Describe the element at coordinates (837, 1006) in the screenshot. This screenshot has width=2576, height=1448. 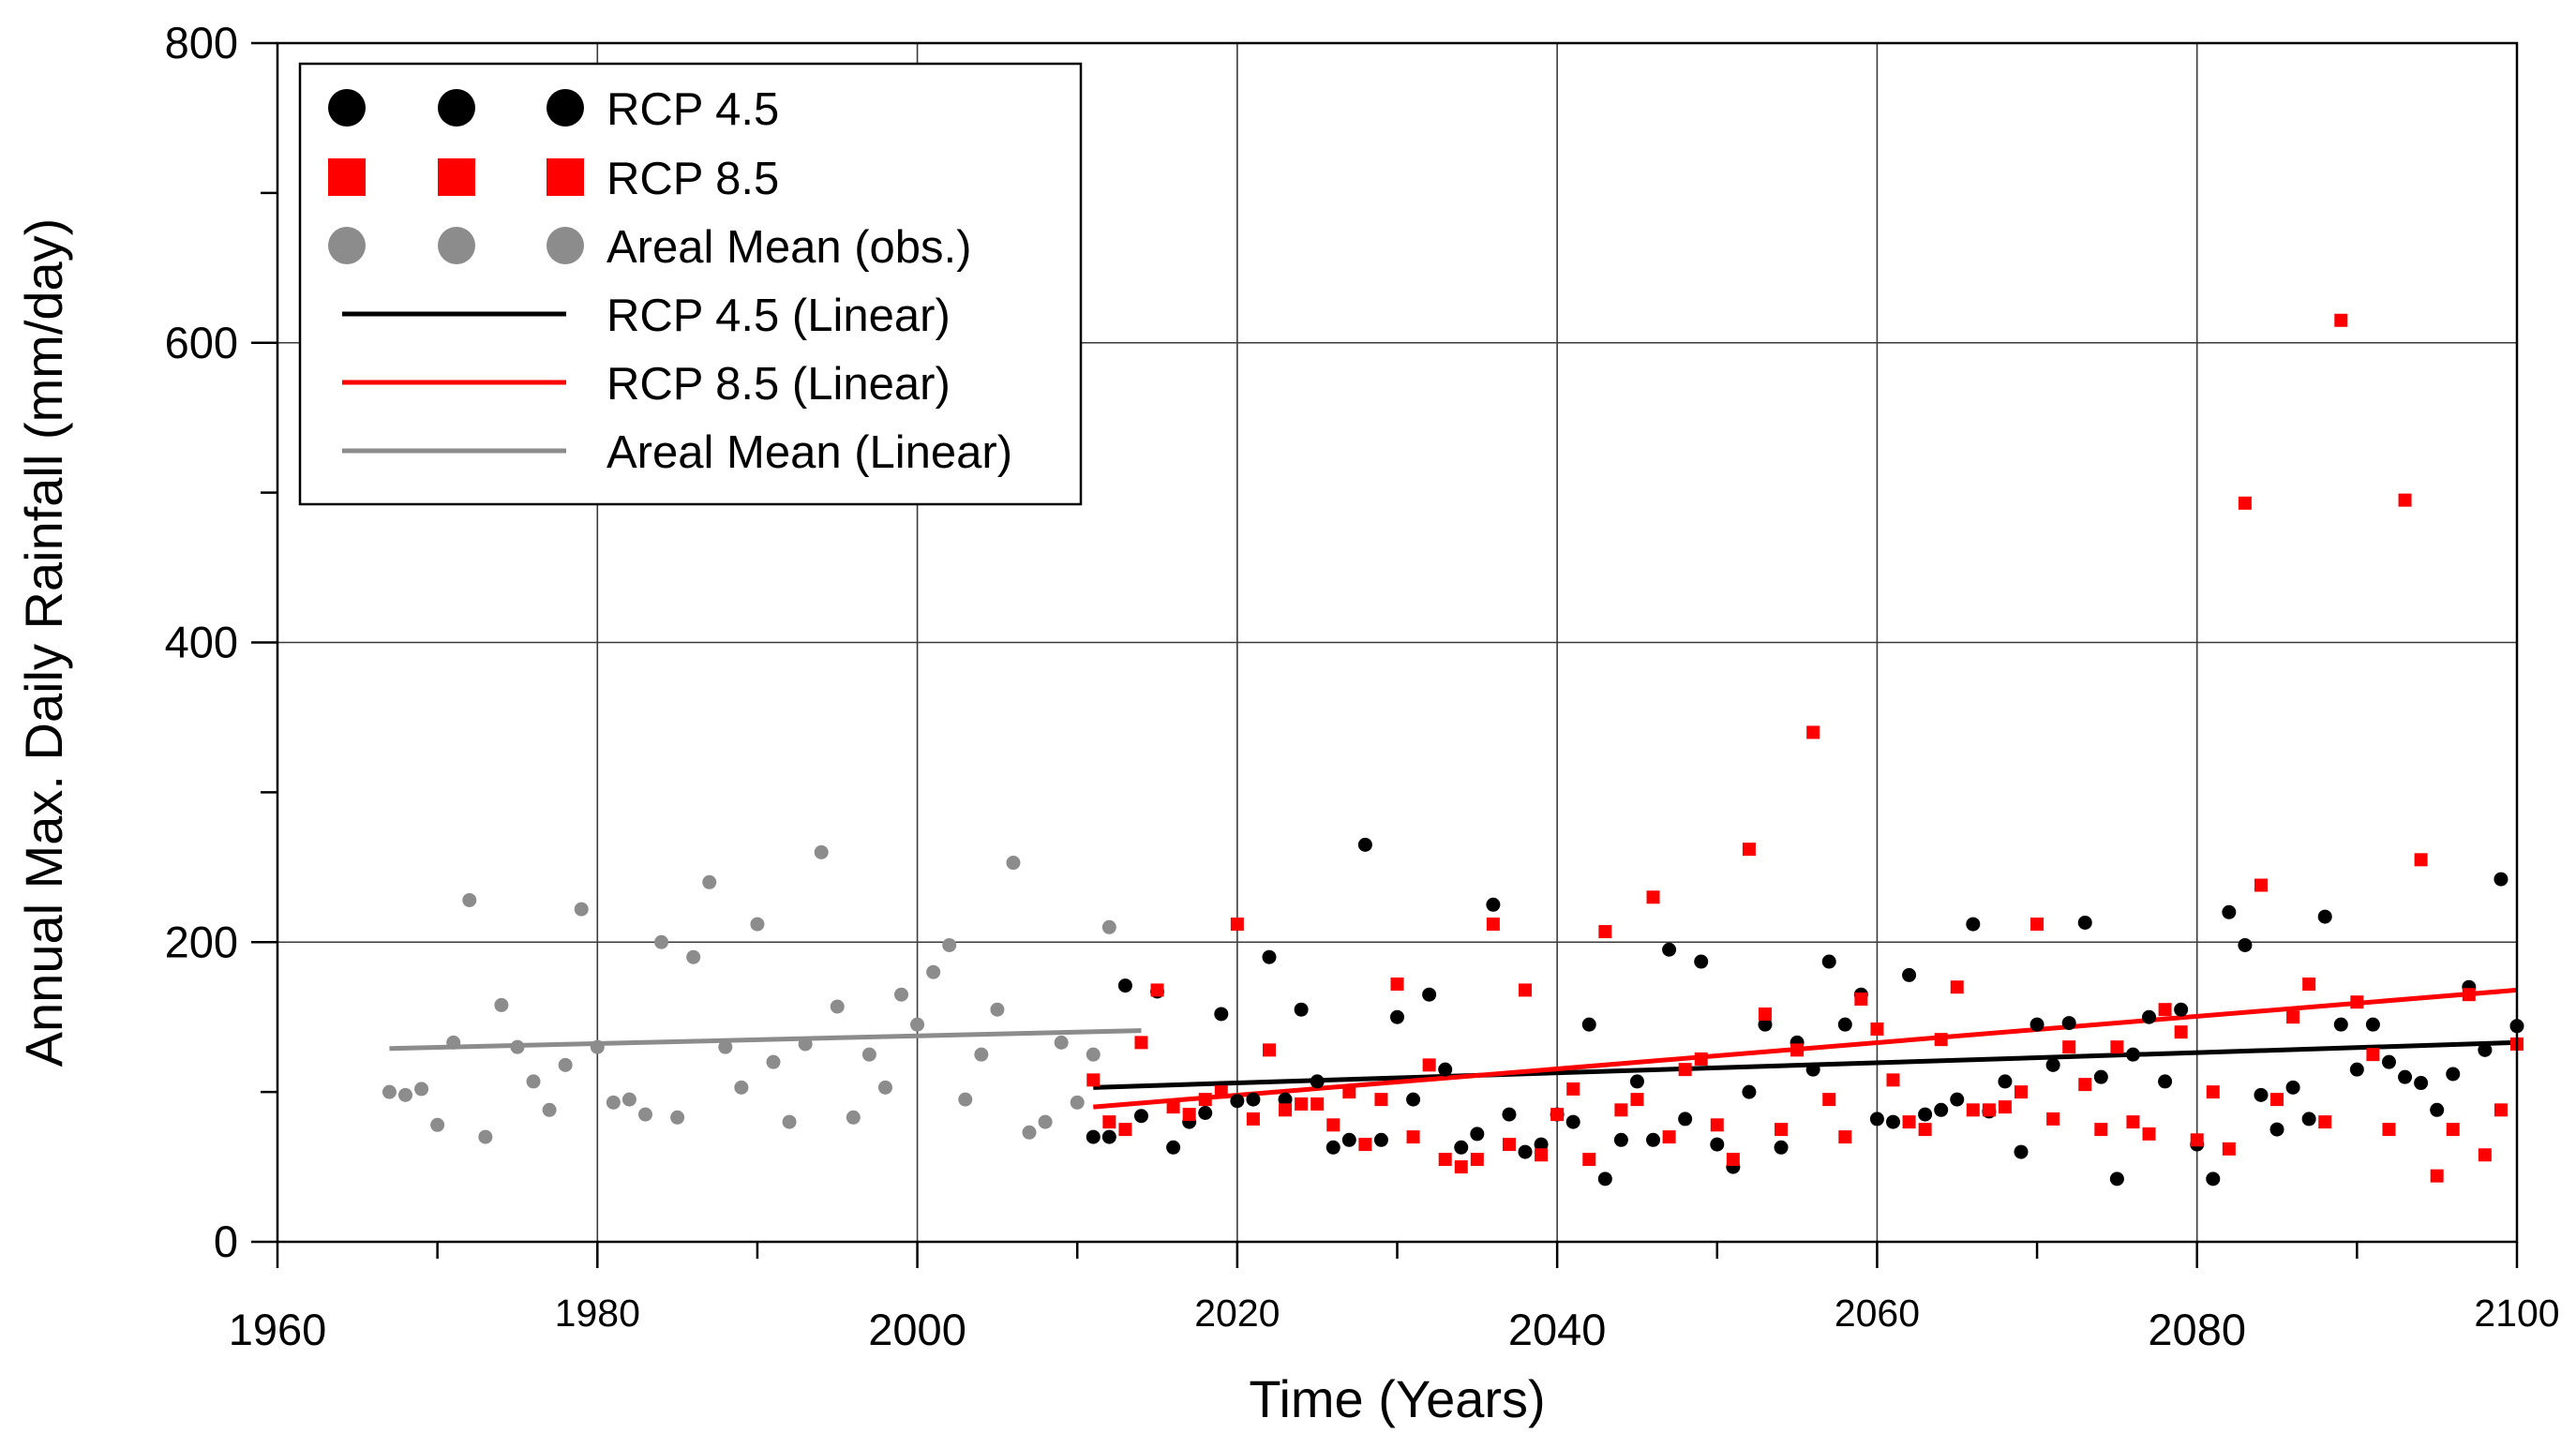
I see `areal-mean-obs-point-1995` at that location.